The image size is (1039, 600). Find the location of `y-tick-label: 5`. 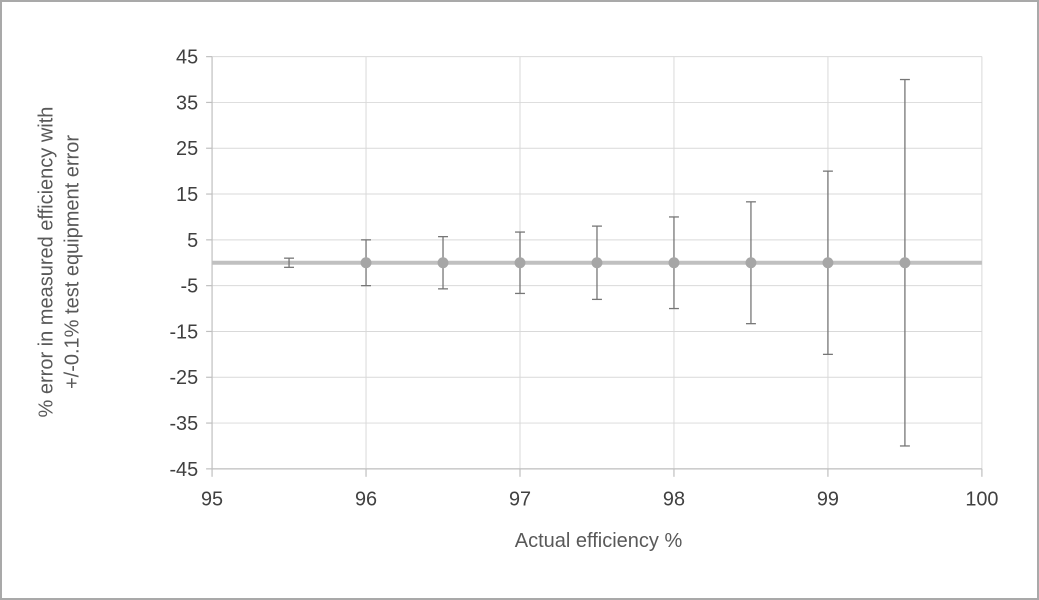

y-tick-label: 5 is located at coordinates (192, 241).